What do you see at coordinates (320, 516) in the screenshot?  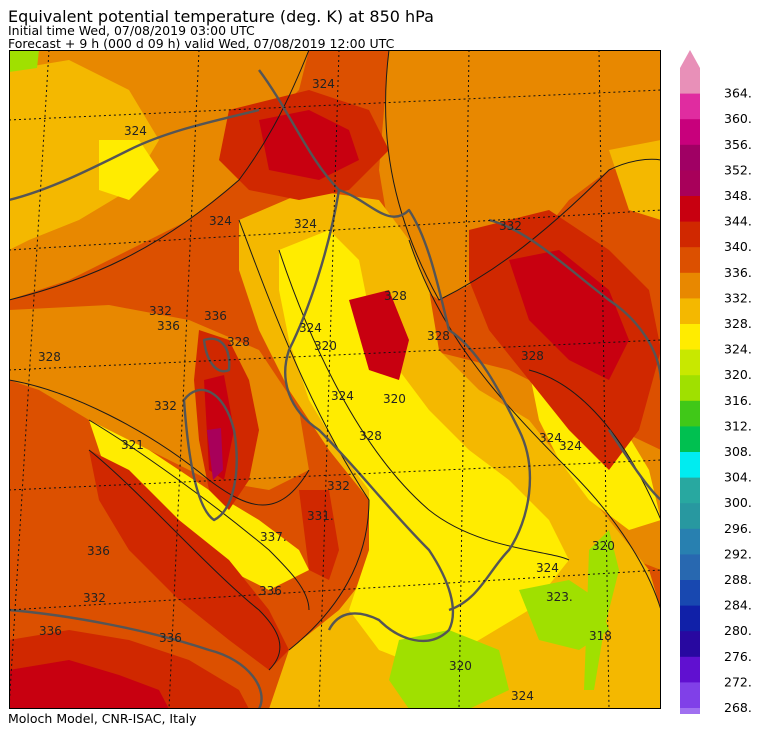 I see `contour-label: 331.` at bounding box center [320, 516].